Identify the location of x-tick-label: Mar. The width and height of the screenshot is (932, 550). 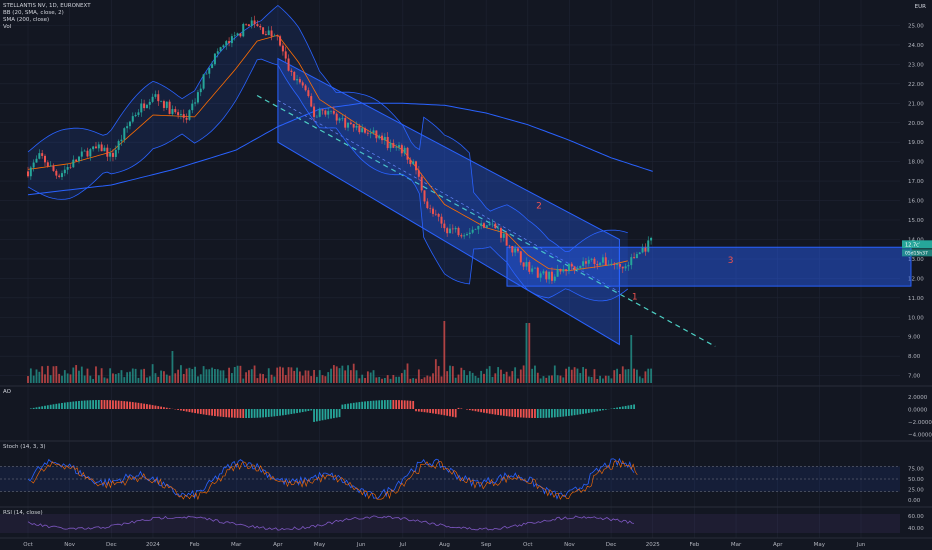
(236, 545).